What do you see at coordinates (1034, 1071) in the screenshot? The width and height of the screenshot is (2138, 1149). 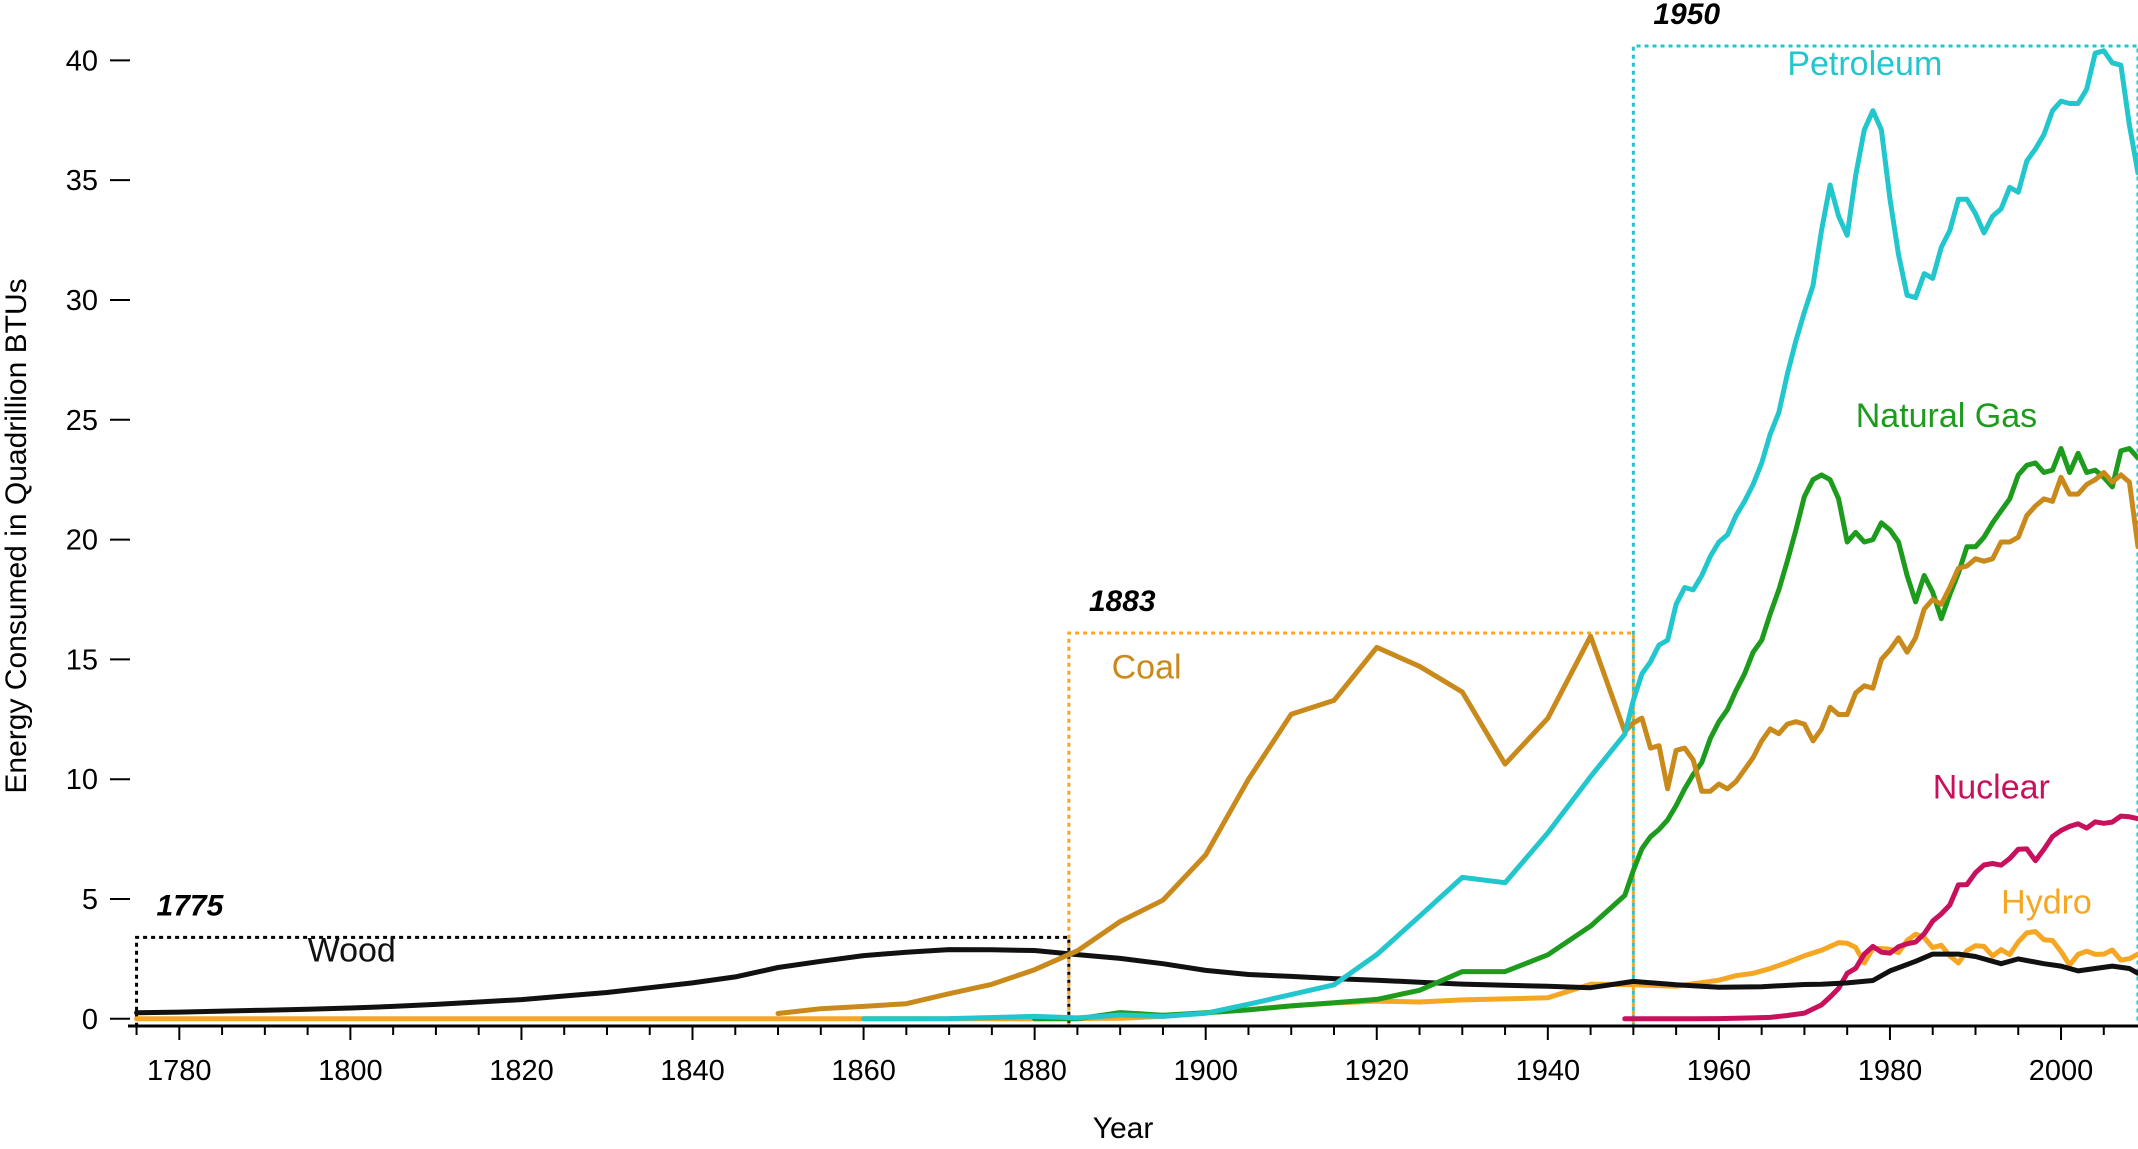 I see `x-tick-label: 1880` at bounding box center [1034, 1071].